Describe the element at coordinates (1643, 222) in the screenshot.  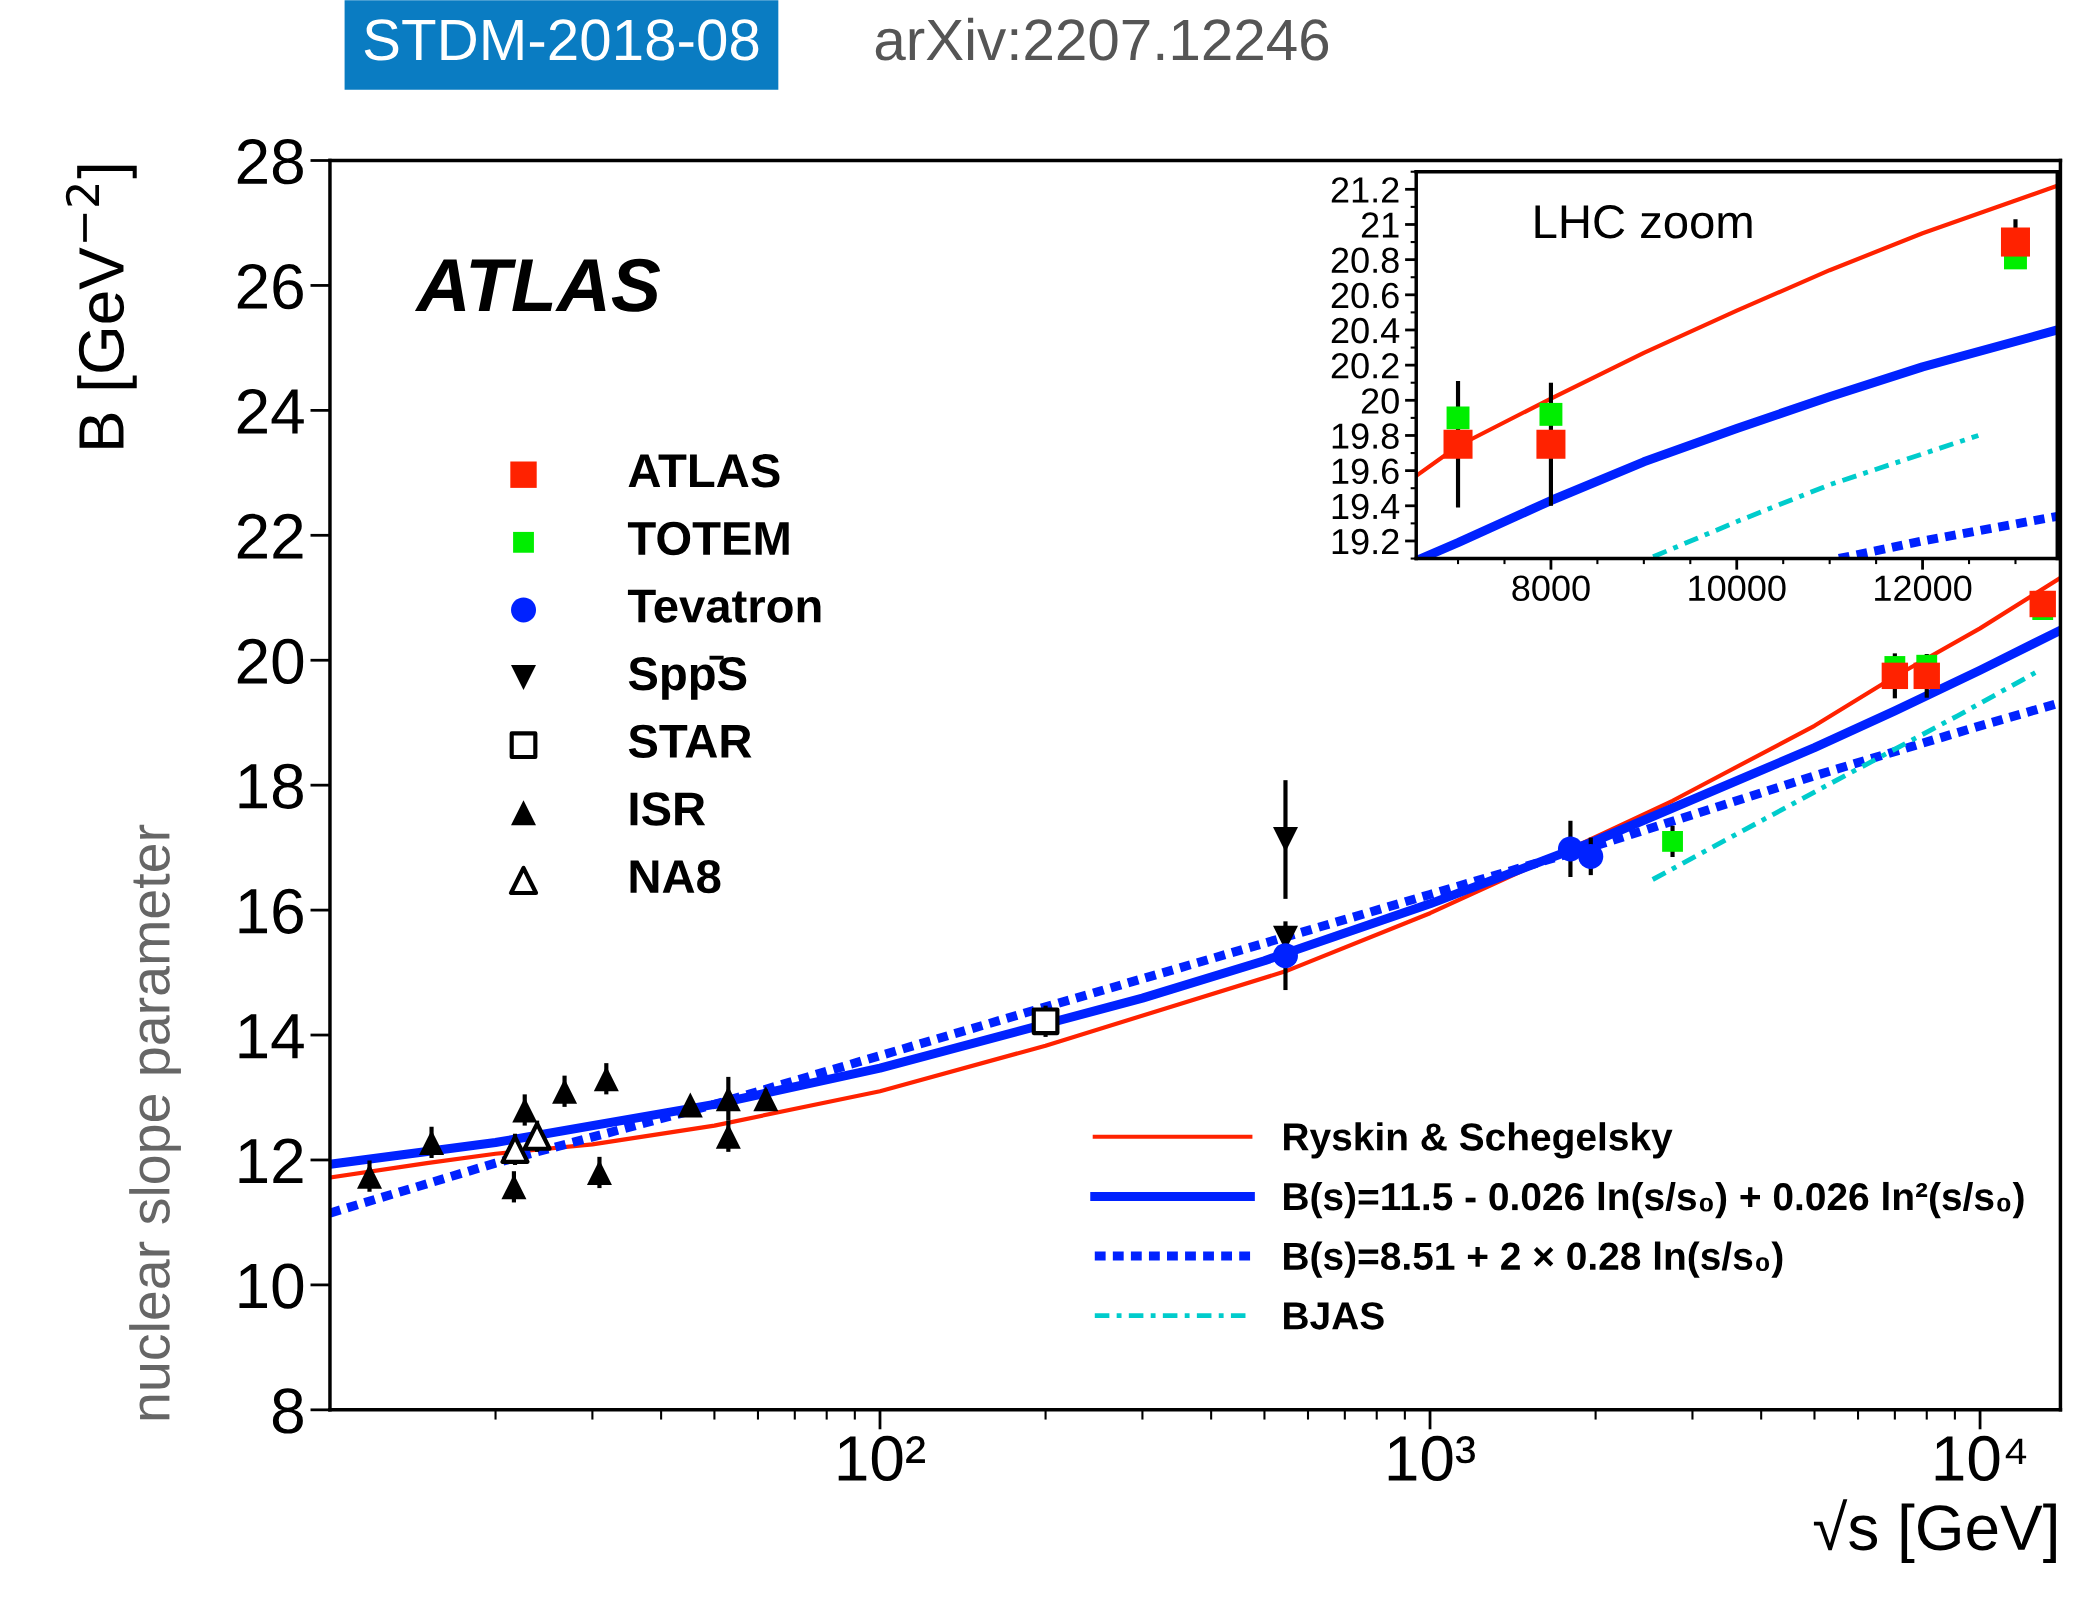
I see `text: LHC zoom` at that location.